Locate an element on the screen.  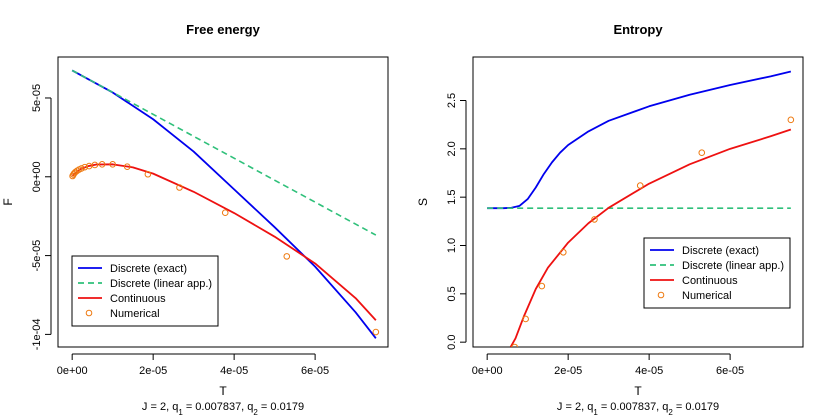
y-tick-label: 0.5 is located at coordinates (452, 293).